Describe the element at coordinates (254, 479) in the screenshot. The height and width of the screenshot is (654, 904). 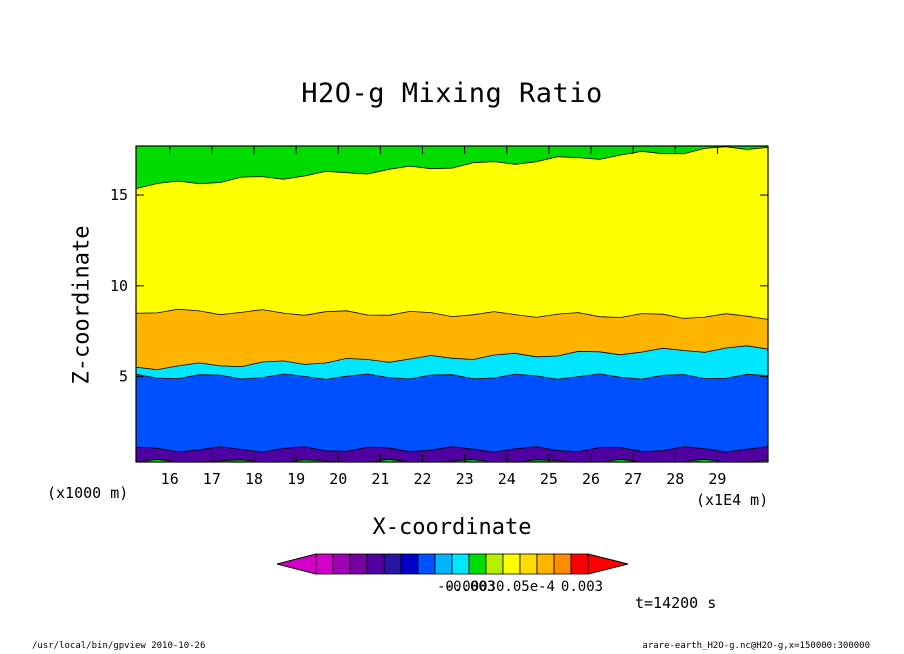
I see `x-tick-label: 18` at that location.